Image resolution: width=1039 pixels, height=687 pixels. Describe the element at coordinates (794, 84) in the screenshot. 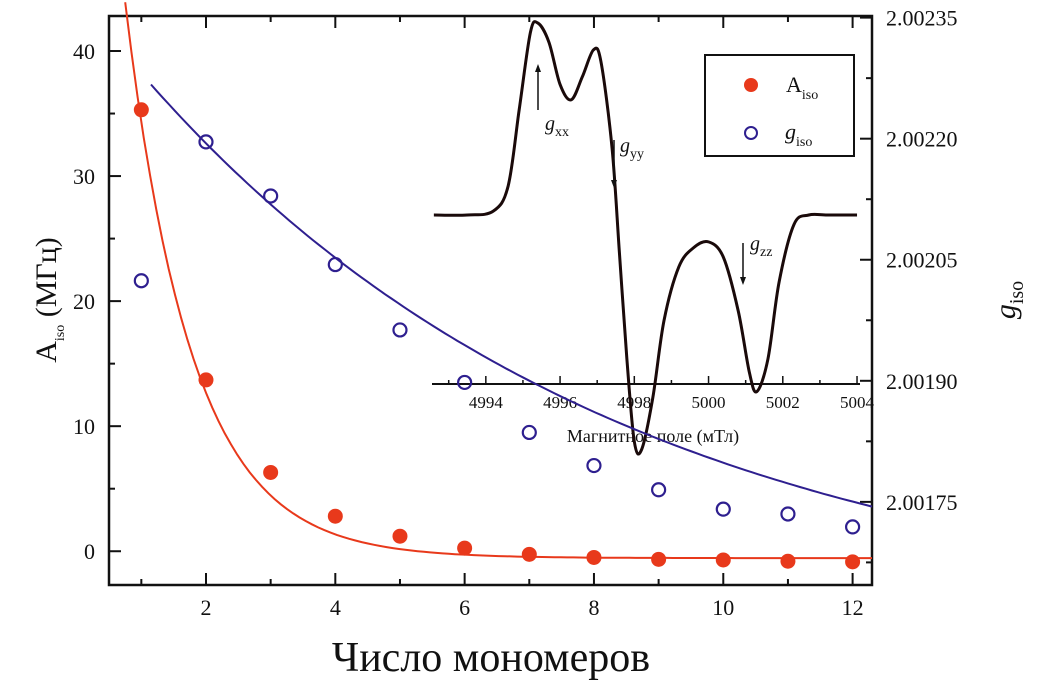

I see `legend-label-a-iso: A` at that location.